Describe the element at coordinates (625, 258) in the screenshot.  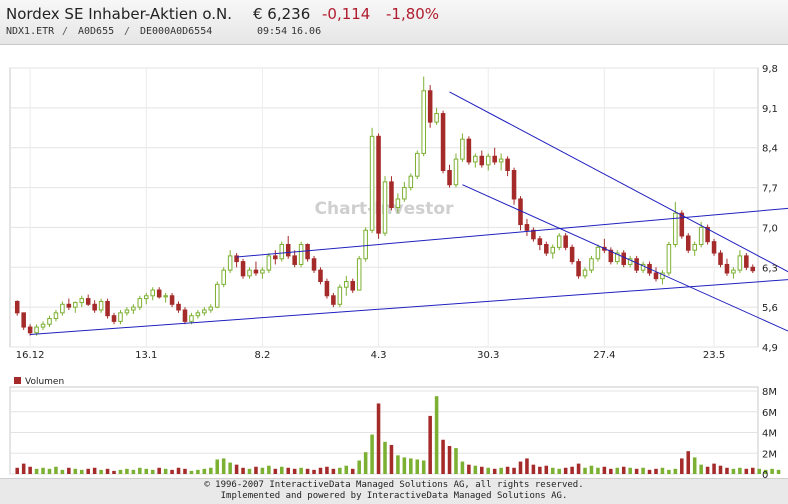
I see `trendline` at that location.